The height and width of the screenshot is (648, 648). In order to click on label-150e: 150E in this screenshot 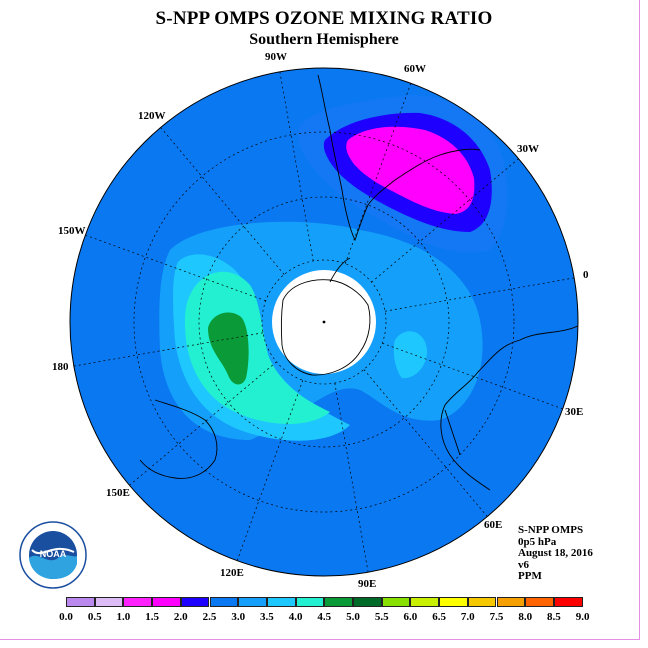, I will do `click(118, 493)`.